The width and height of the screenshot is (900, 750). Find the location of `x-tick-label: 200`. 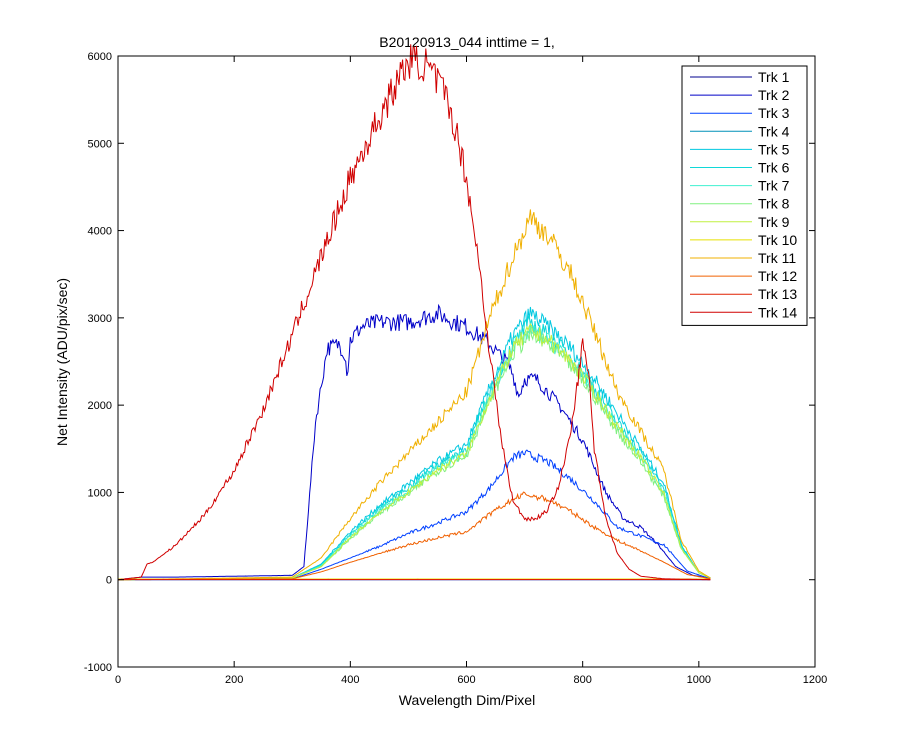

x-tick-label: 200 is located at coordinates (234, 680).